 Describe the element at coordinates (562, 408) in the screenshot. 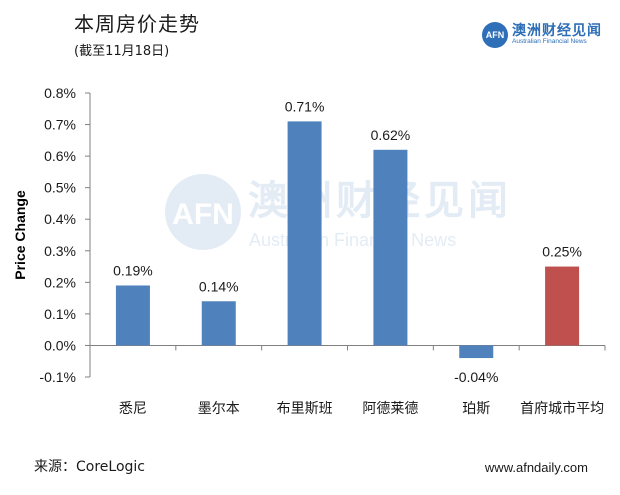

I see `x-tick-label: 首府城市平均` at that location.